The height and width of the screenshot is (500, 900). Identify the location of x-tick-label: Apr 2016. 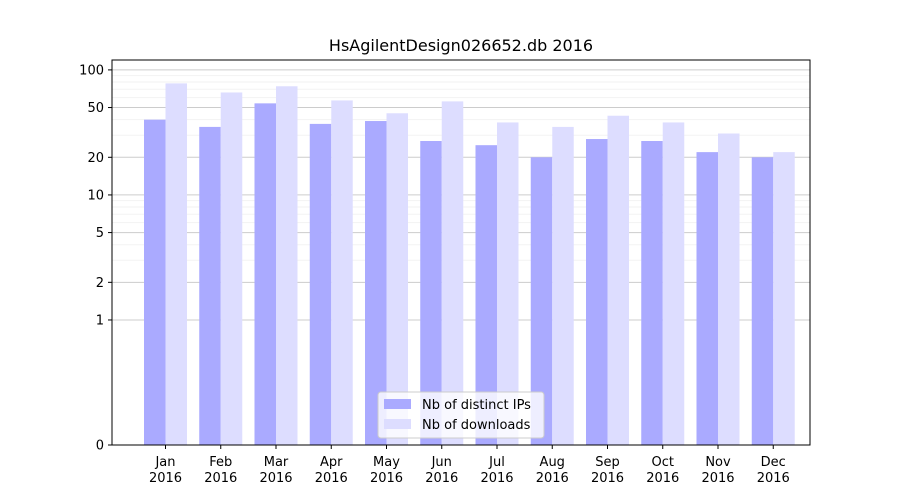
(331, 470).